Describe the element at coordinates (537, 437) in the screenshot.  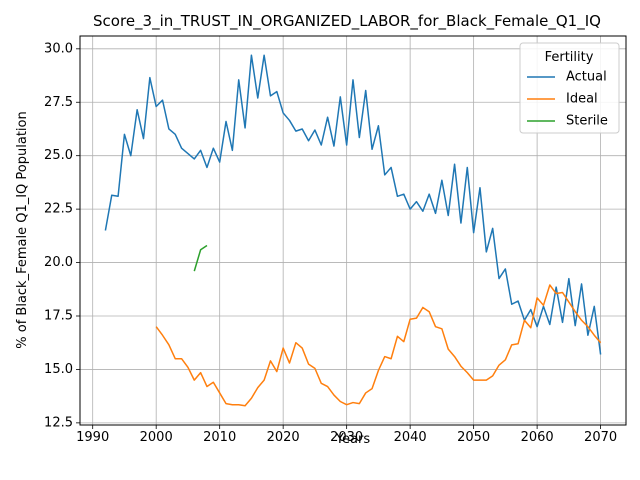
I see `x-tick-label: 2060` at that location.